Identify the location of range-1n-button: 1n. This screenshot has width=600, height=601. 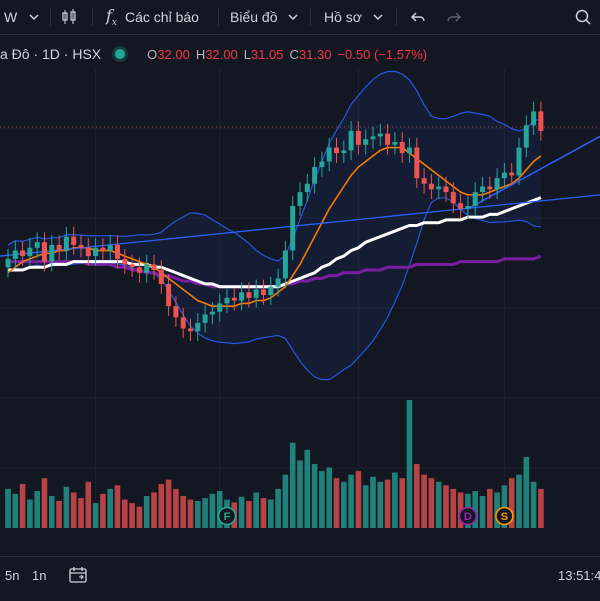
(39, 575).